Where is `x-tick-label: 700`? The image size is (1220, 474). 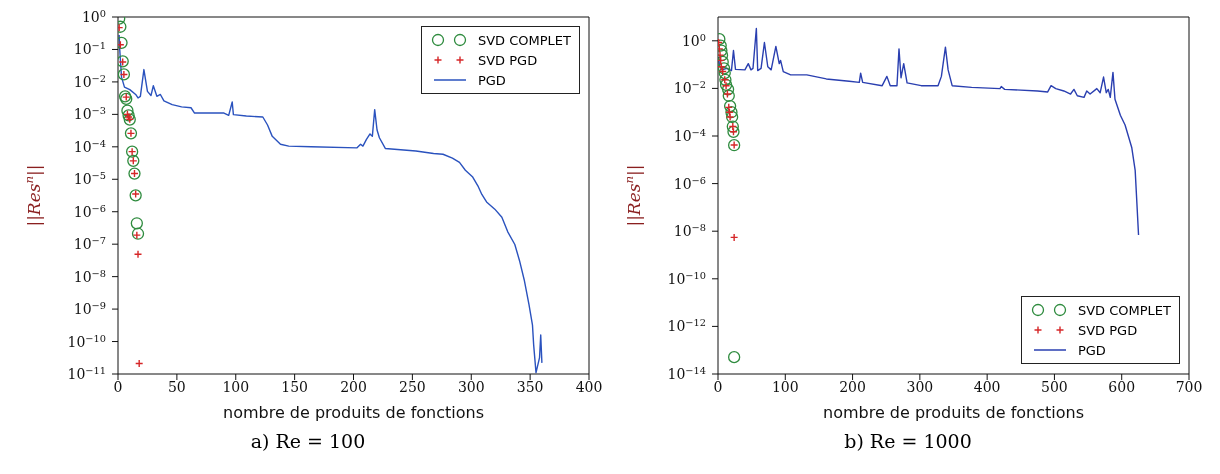
x-tick-label: 700 is located at coordinates (1189, 386).